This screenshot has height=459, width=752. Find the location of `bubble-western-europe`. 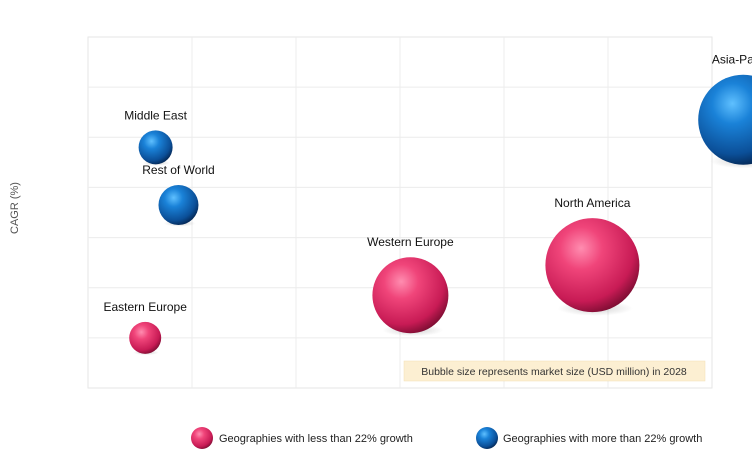

bubble-western-europe is located at coordinates (410, 295).